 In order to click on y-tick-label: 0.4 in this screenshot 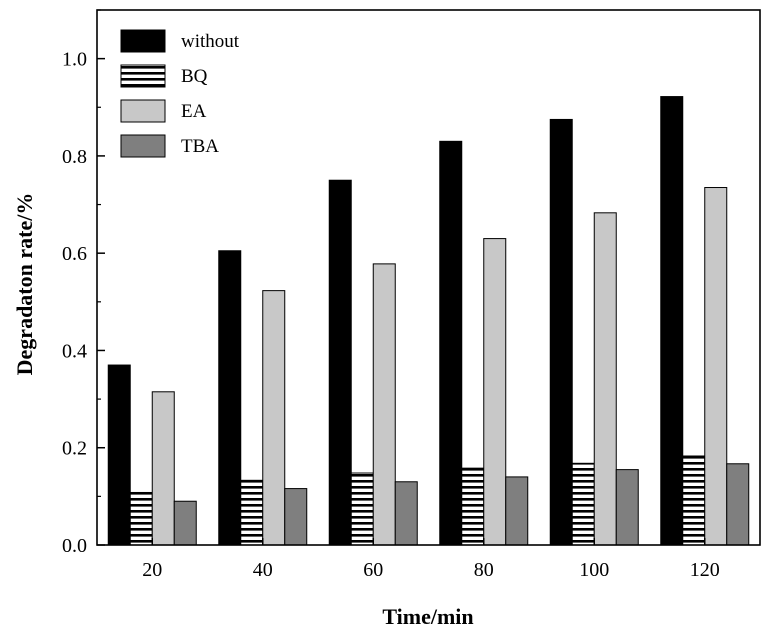, I will do `click(74, 351)`.